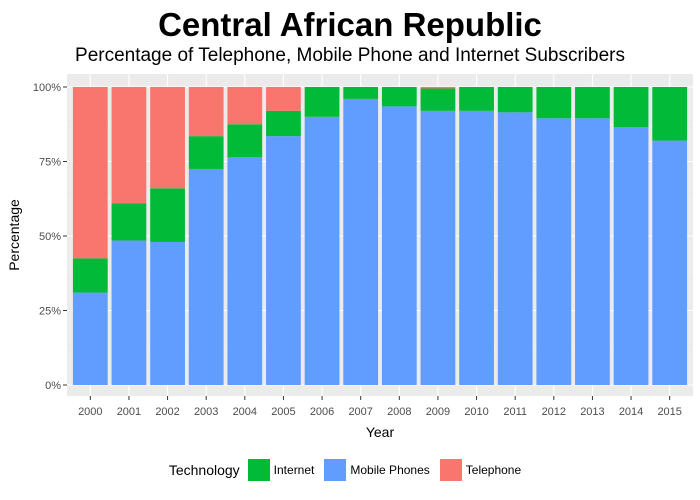 The image size is (700, 500). I want to click on x-tick-label: 2014, so click(631, 412).